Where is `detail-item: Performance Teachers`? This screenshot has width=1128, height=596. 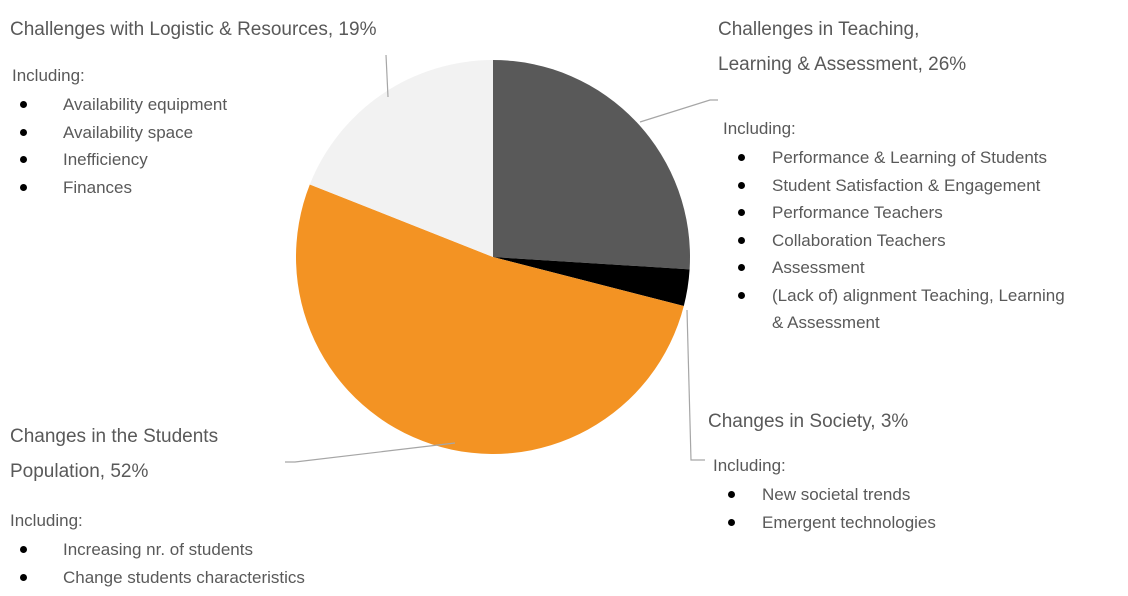
detail-item: Performance Teachers is located at coordinates (897, 213).